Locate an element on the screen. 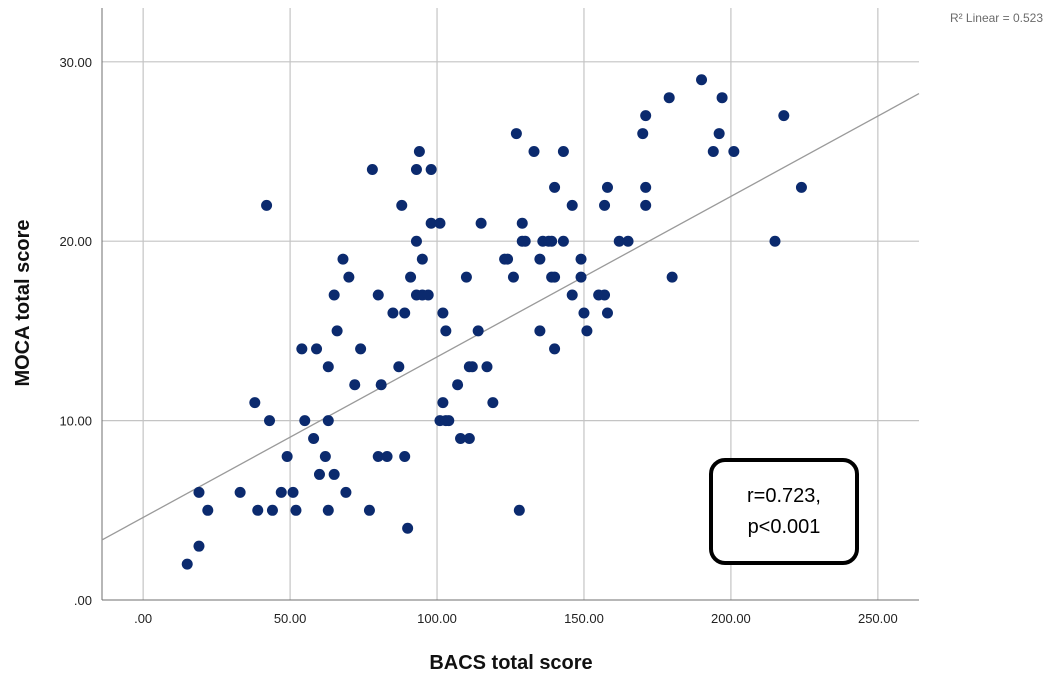 The image size is (1051, 675). y-axis-title: MOCA total score is located at coordinates (23, 302).